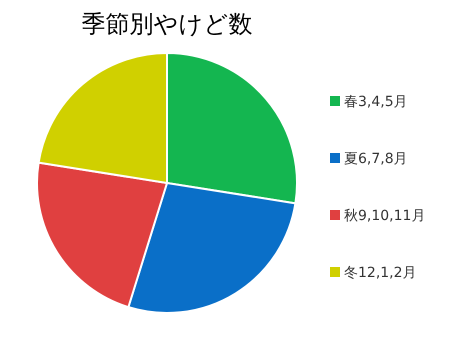 Image resolution: width=450 pixels, height=340 pixels. I want to click on legend-label: 秋9,10,11月, so click(385, 216).